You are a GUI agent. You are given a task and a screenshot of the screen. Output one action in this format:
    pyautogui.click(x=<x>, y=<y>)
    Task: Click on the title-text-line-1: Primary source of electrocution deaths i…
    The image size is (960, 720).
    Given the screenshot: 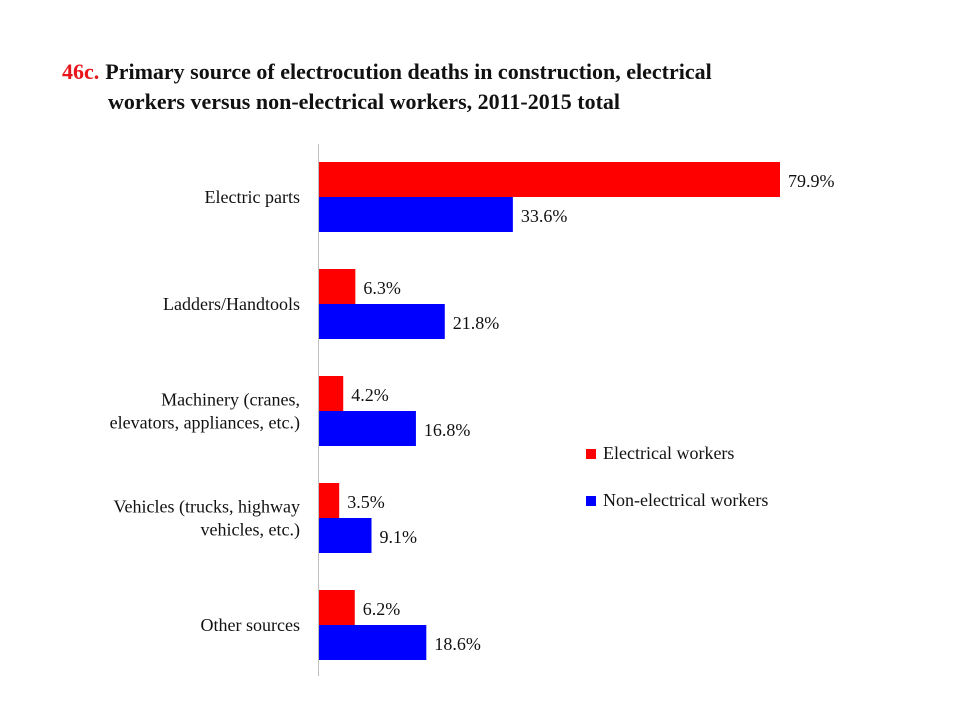 What is the action you would take?
    pyautogui.click(x=408, y=71)
    